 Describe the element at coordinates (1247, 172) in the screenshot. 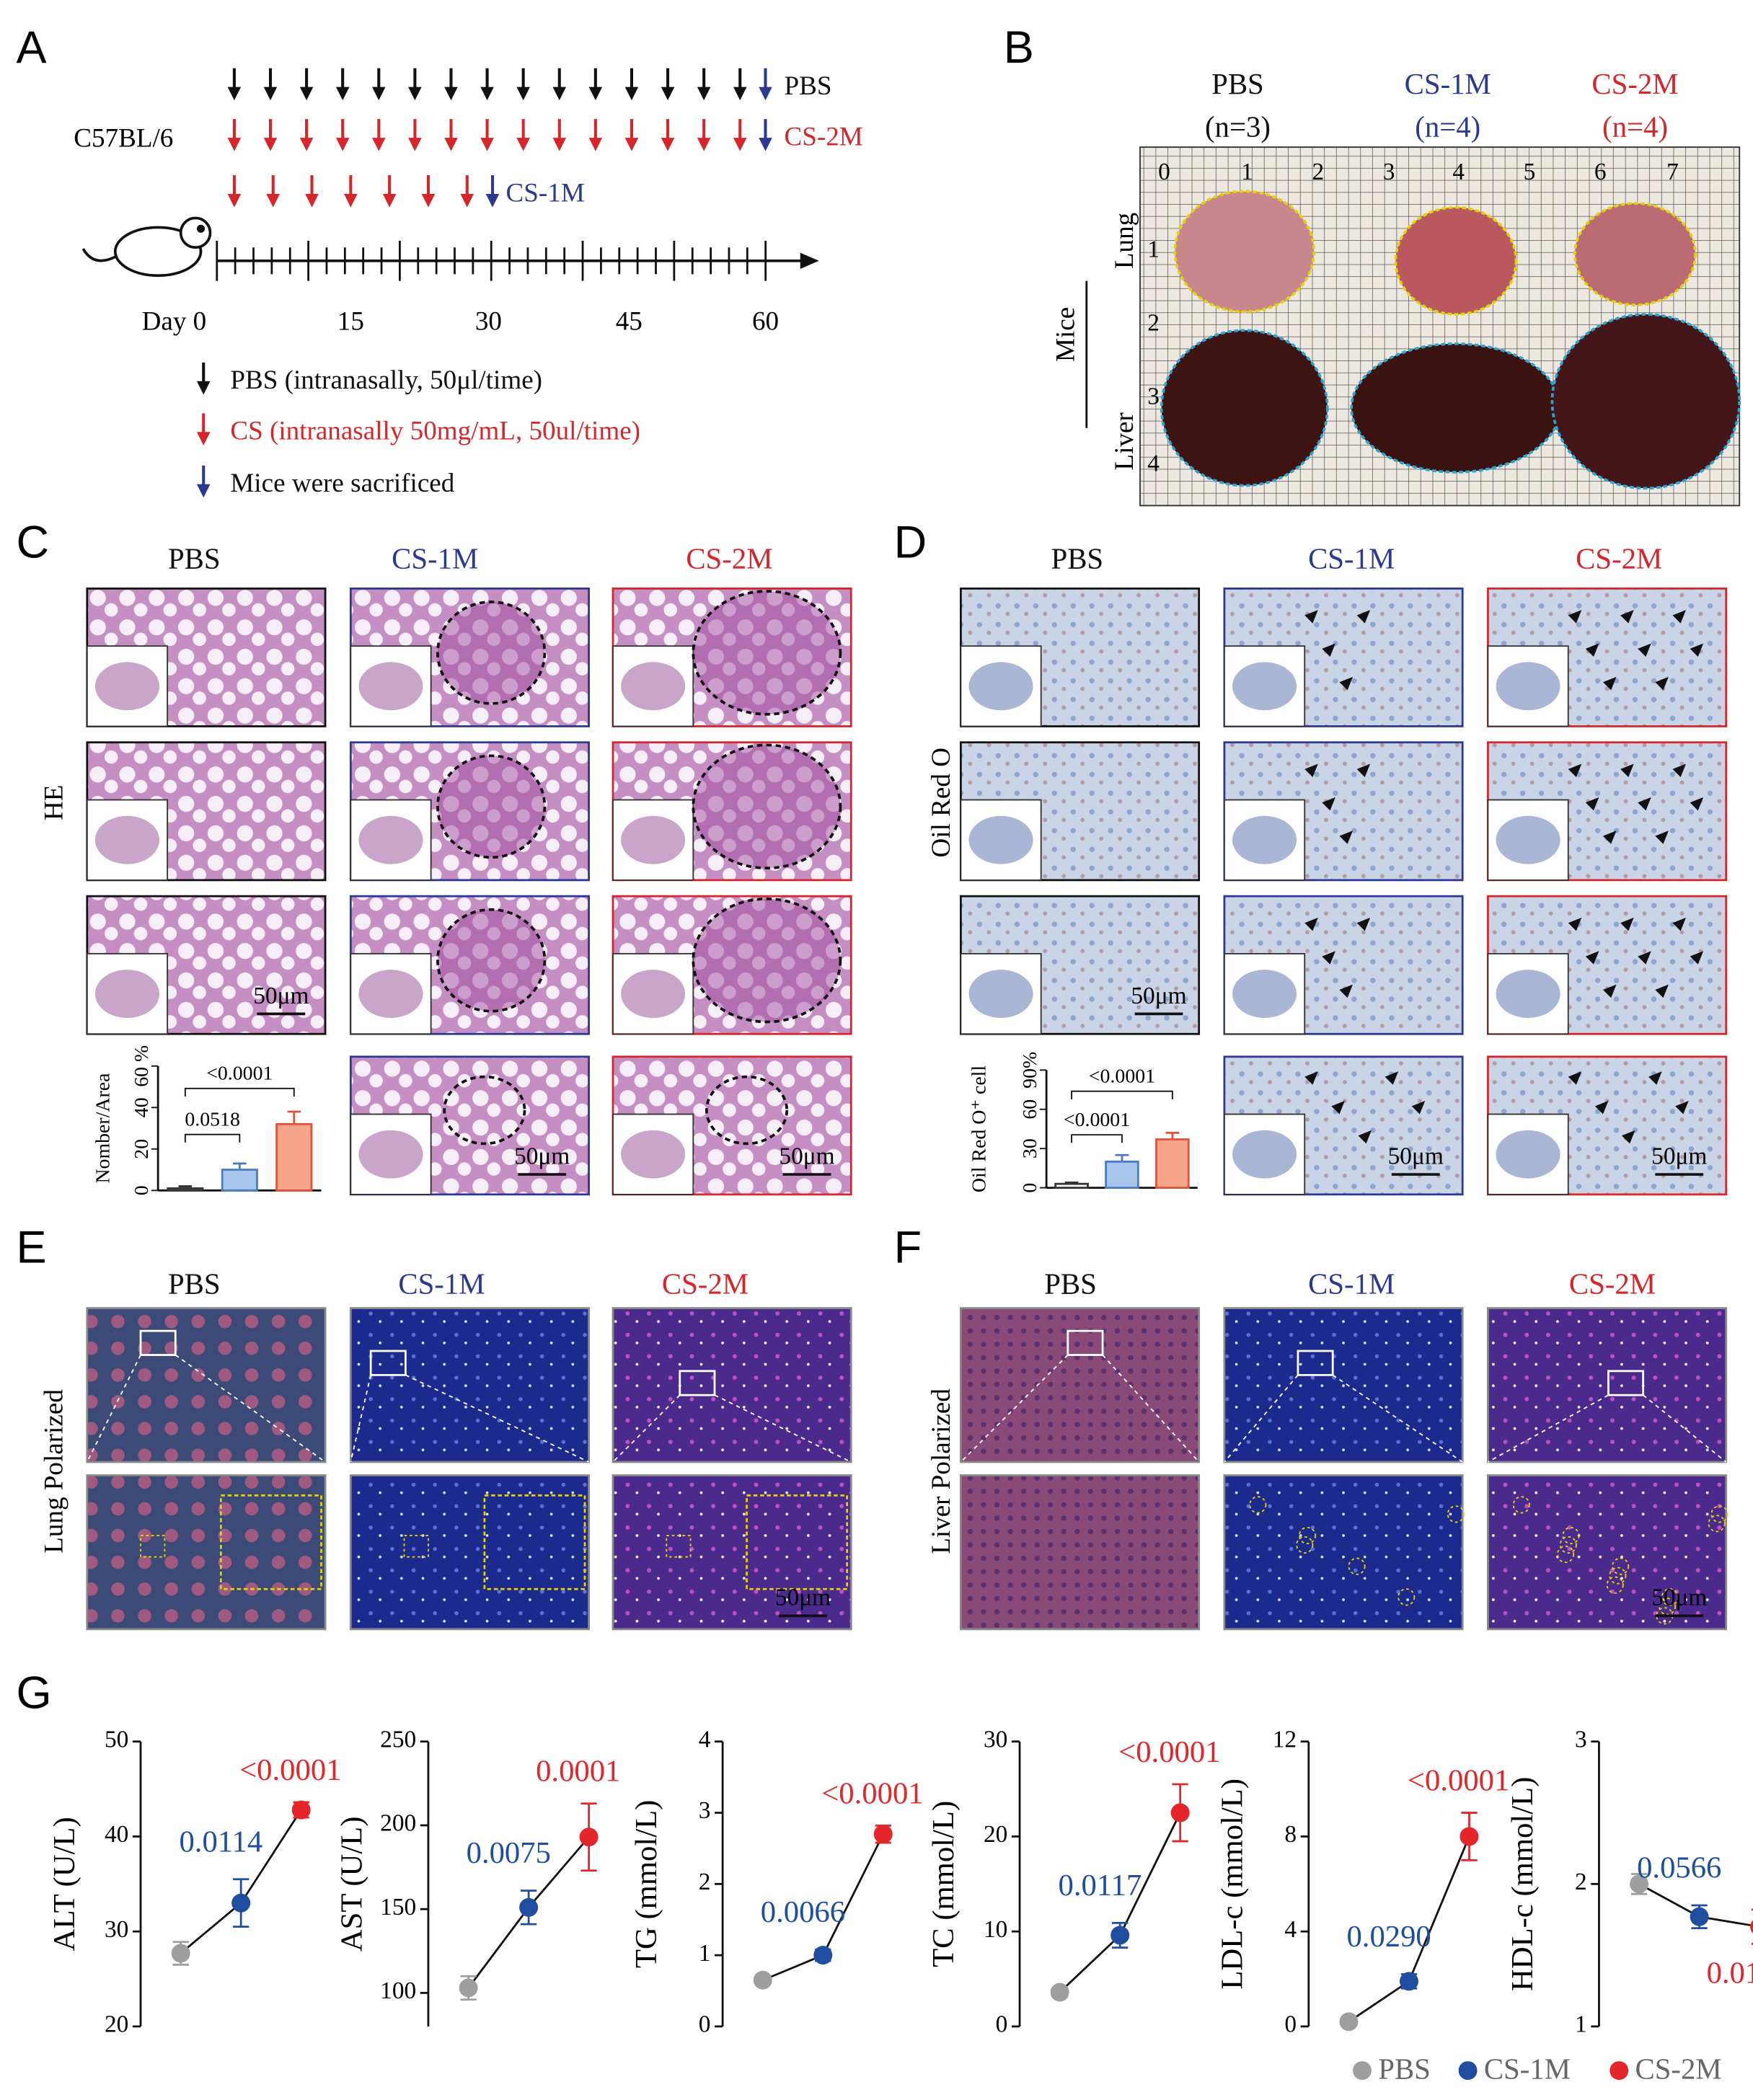

I see `ruler-number: 1` at that location.